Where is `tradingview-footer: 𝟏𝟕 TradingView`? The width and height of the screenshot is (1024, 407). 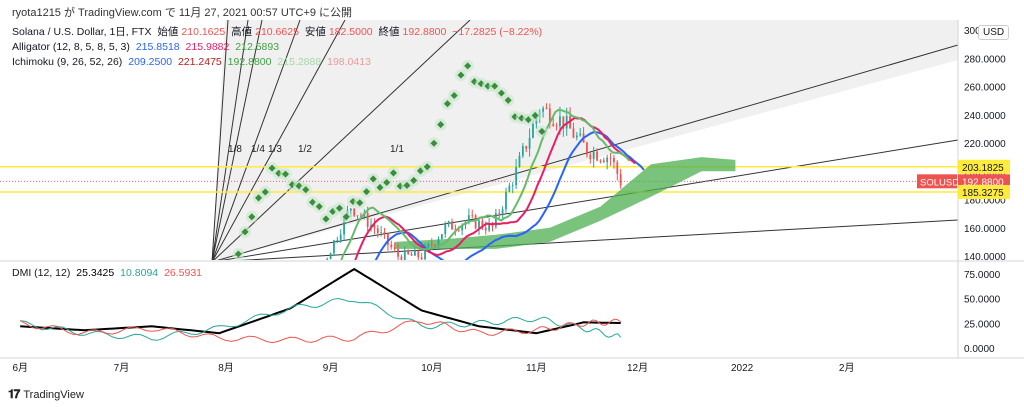 tradingview-footer: 𝟏𝟕 TradingView is located at coordinates (46, 394).